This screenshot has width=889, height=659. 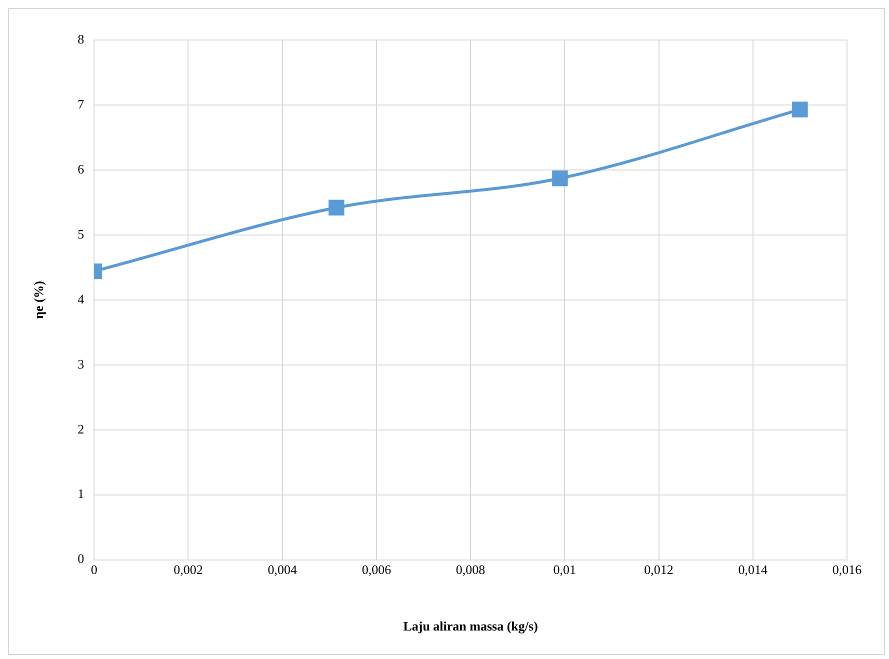 What do you see at coordinates (188, 570) in the screenshot?
I see `x-tick-label: 0,002` at bounding box center [188, 570].